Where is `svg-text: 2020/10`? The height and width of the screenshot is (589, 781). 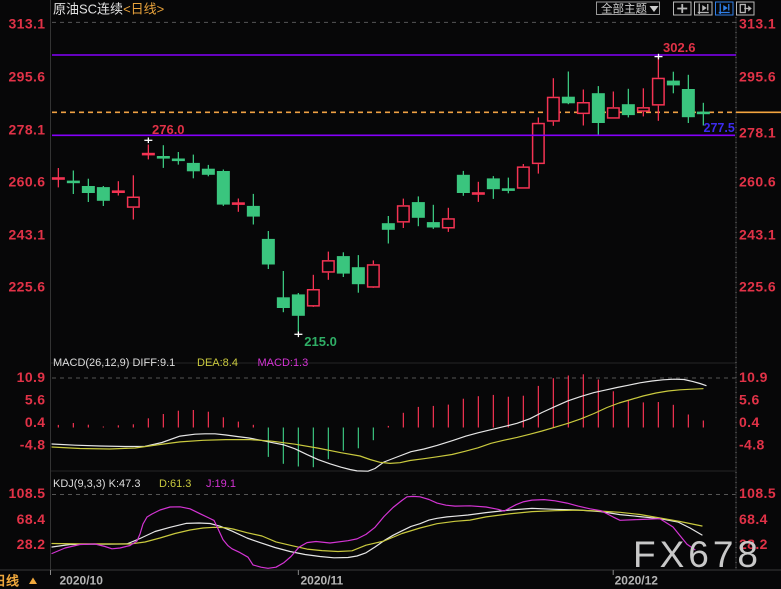 svg-text: 2020/10 is located at coordinates (82, 581).